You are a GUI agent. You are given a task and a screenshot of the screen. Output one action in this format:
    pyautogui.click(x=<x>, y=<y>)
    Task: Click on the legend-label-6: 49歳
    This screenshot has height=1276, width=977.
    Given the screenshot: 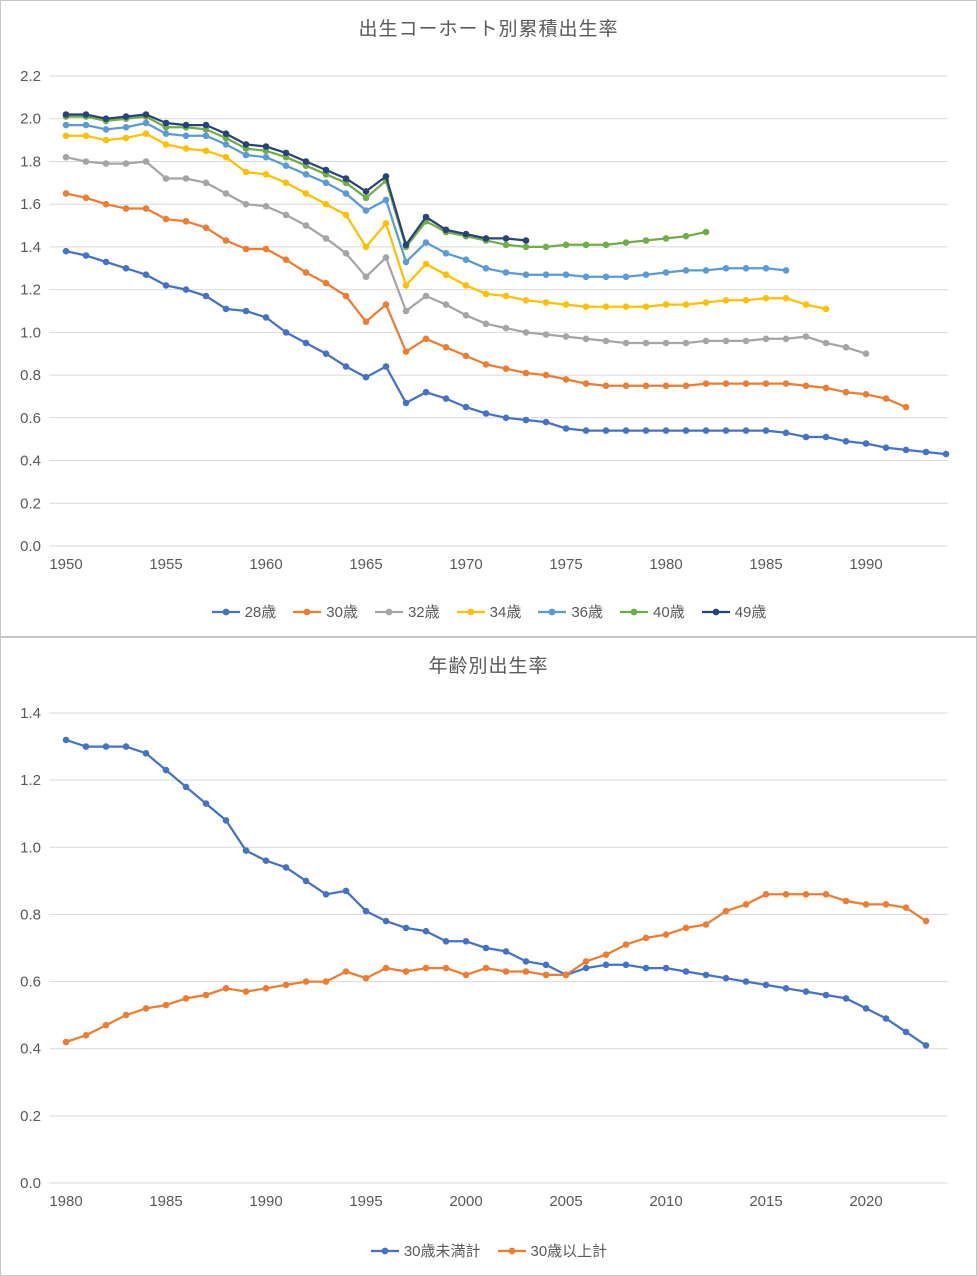 What is the action you would take?
    pyautogui.click(x=750, y=612)
    